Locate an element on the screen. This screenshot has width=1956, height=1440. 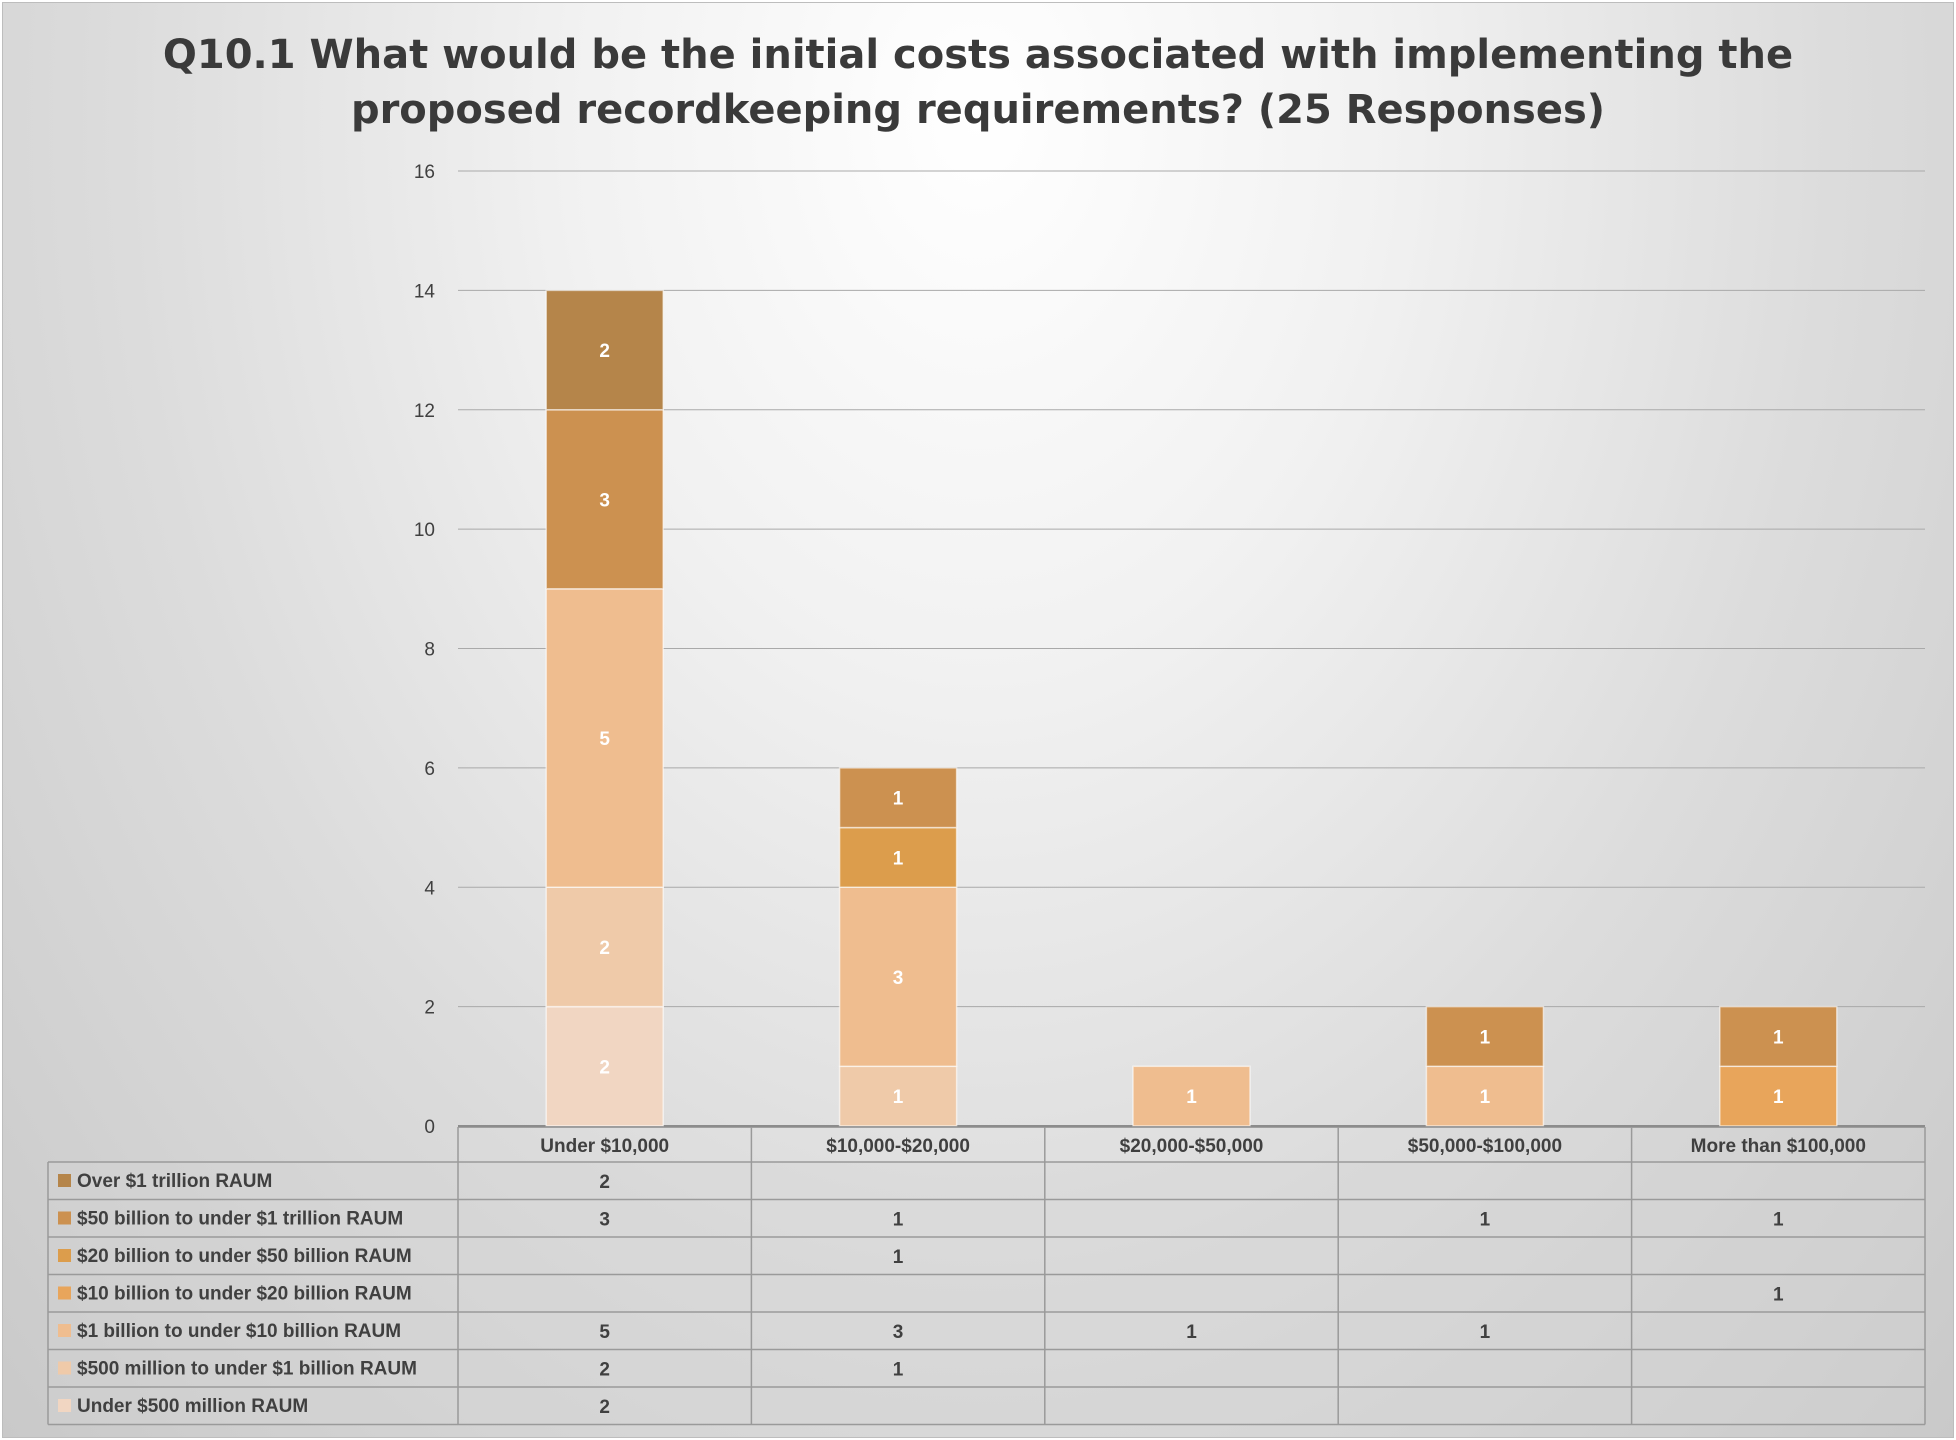
legend-entry: $50 billion to under $1 trillion RAUM is located at coordinates (240, 1219).